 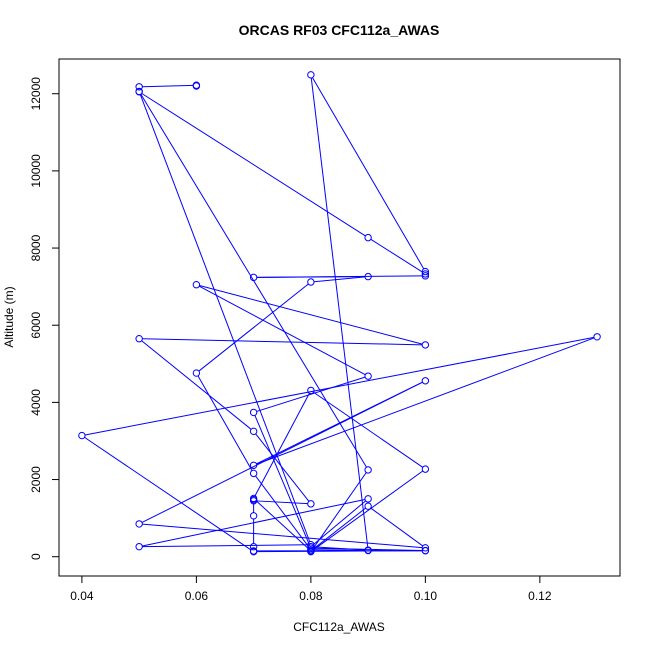 I want to click on y-axis: 0 2000 4000 6000 8000 10000 12000, so click(x=44, y=318).